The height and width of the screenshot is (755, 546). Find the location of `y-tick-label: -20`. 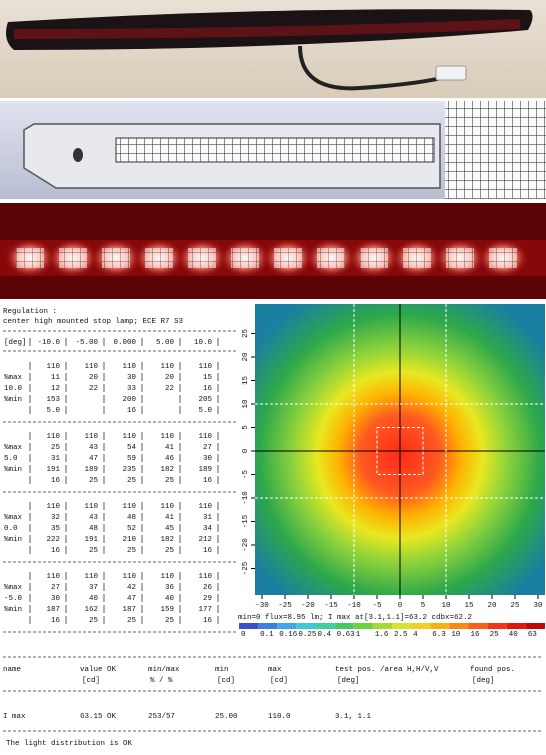

y-tick-label: -20 is located at coordinates (246, 545).